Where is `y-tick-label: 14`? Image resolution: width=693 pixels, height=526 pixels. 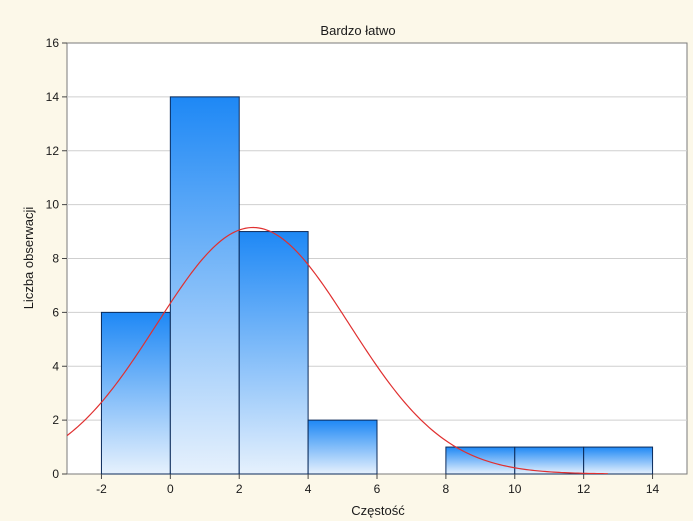 y-tick-label: 14 is located at coordinates (53, 97).